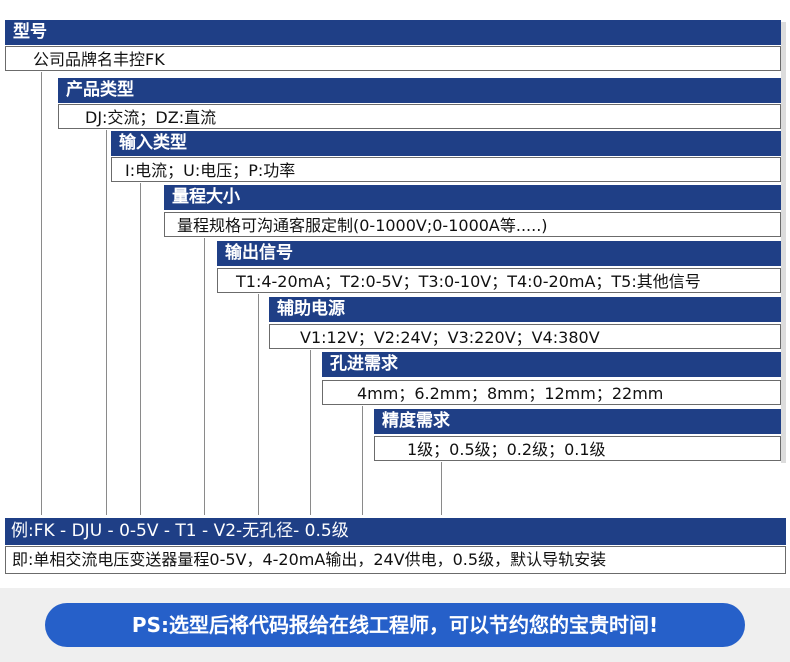  I want to click on row-header-product-type: 产品类型, so click(419, 90).